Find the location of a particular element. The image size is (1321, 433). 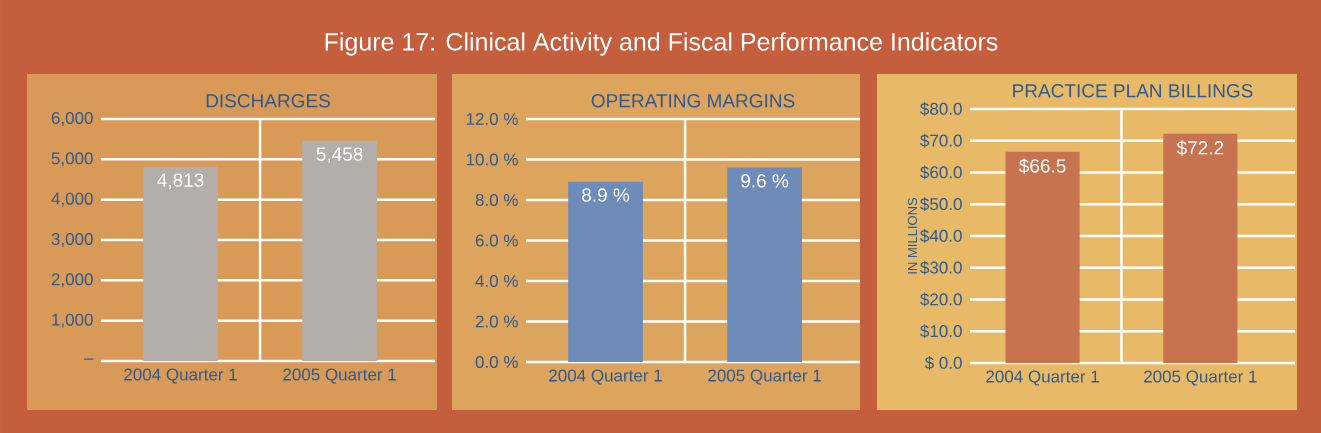

y-tick-label: 0.0 % is located at coordinates (496, 362).